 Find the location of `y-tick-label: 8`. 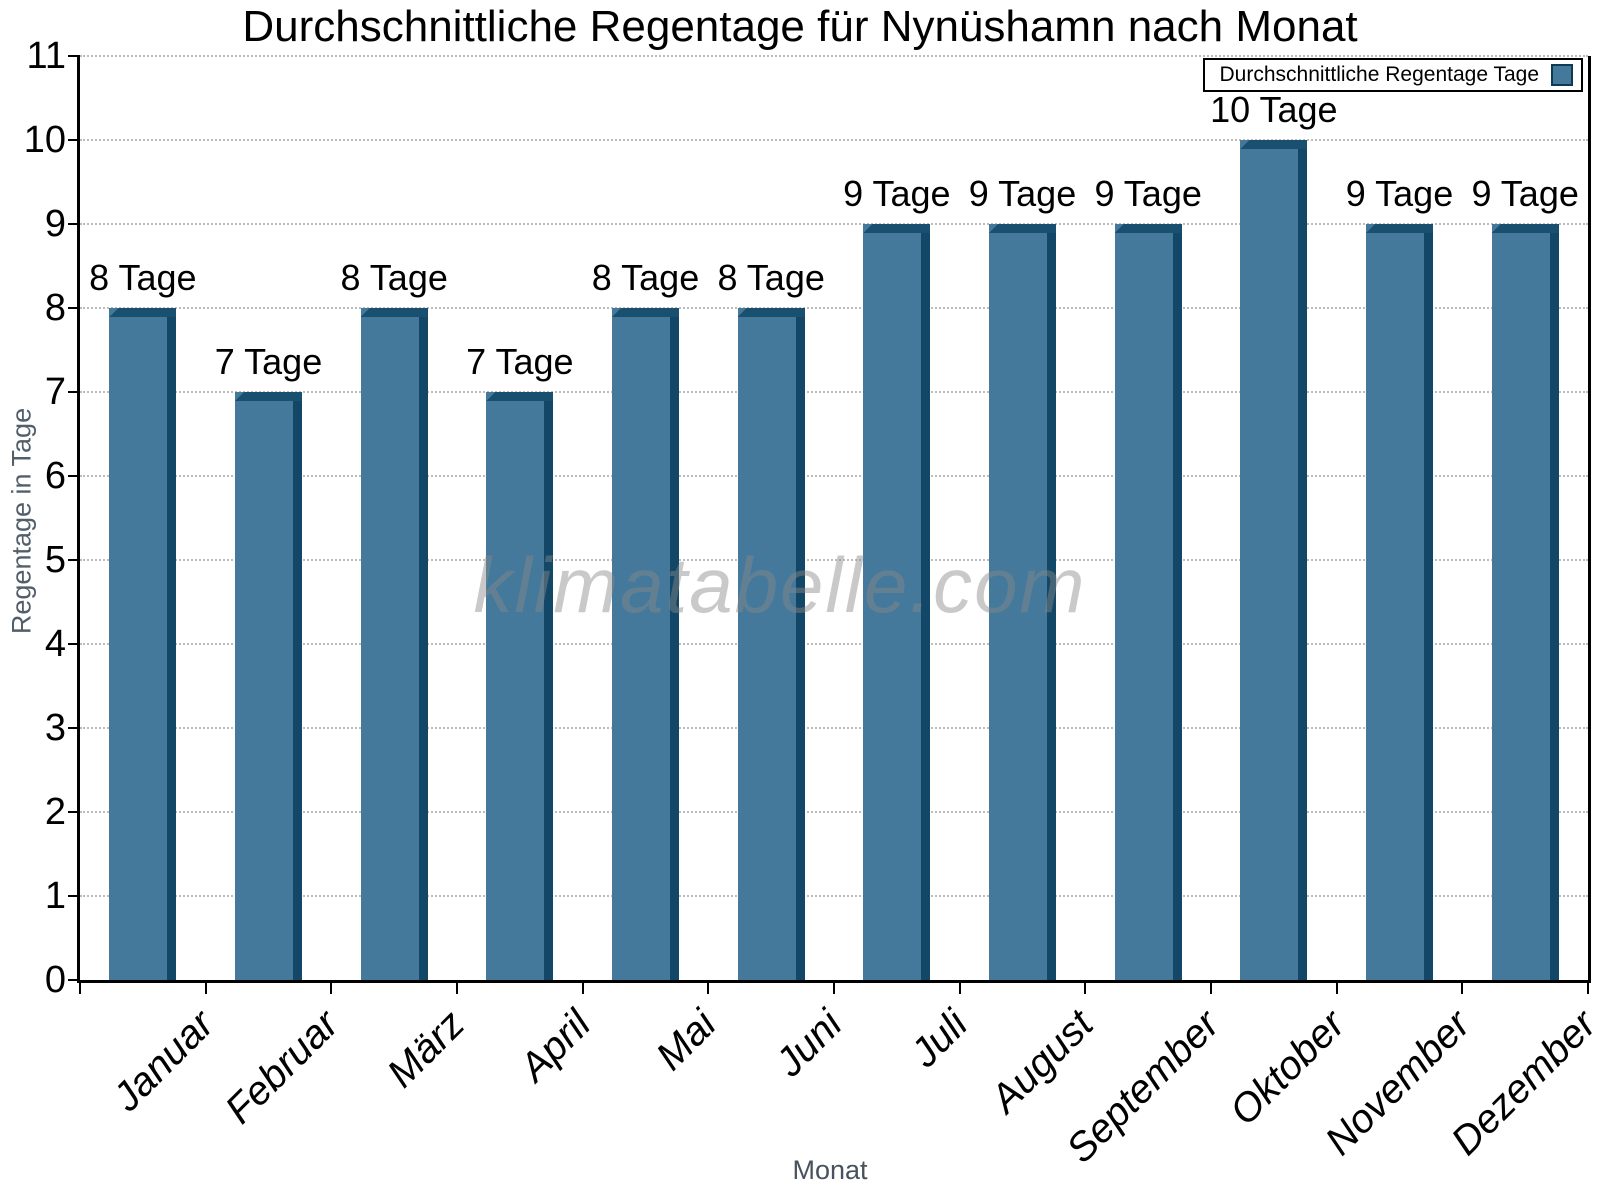

y-tick-label: 8 is located at coordinates (55, 308).